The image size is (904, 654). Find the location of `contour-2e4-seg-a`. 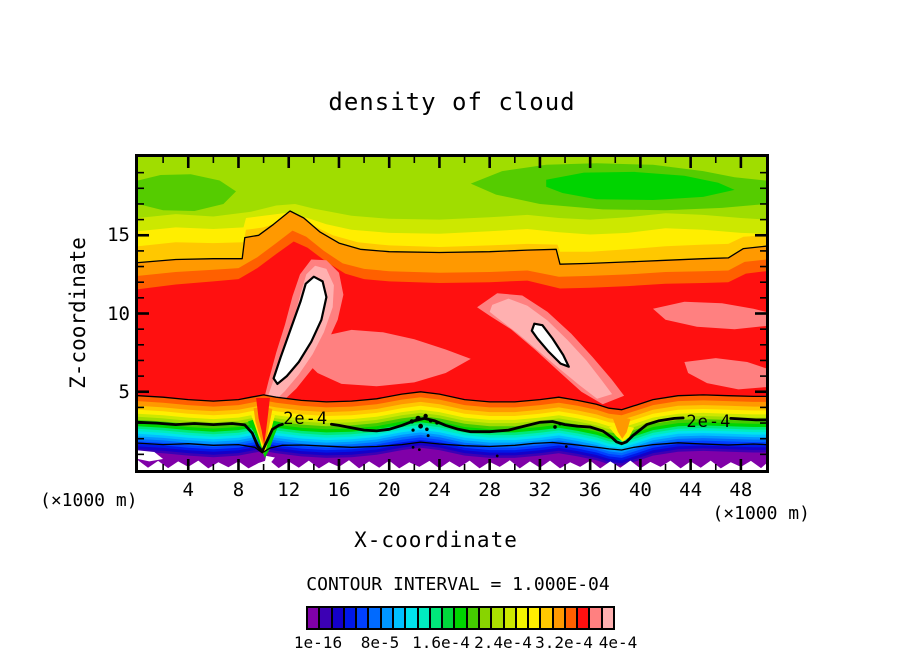

contour-2e4-seg-a is located at coordinates (211, 436).